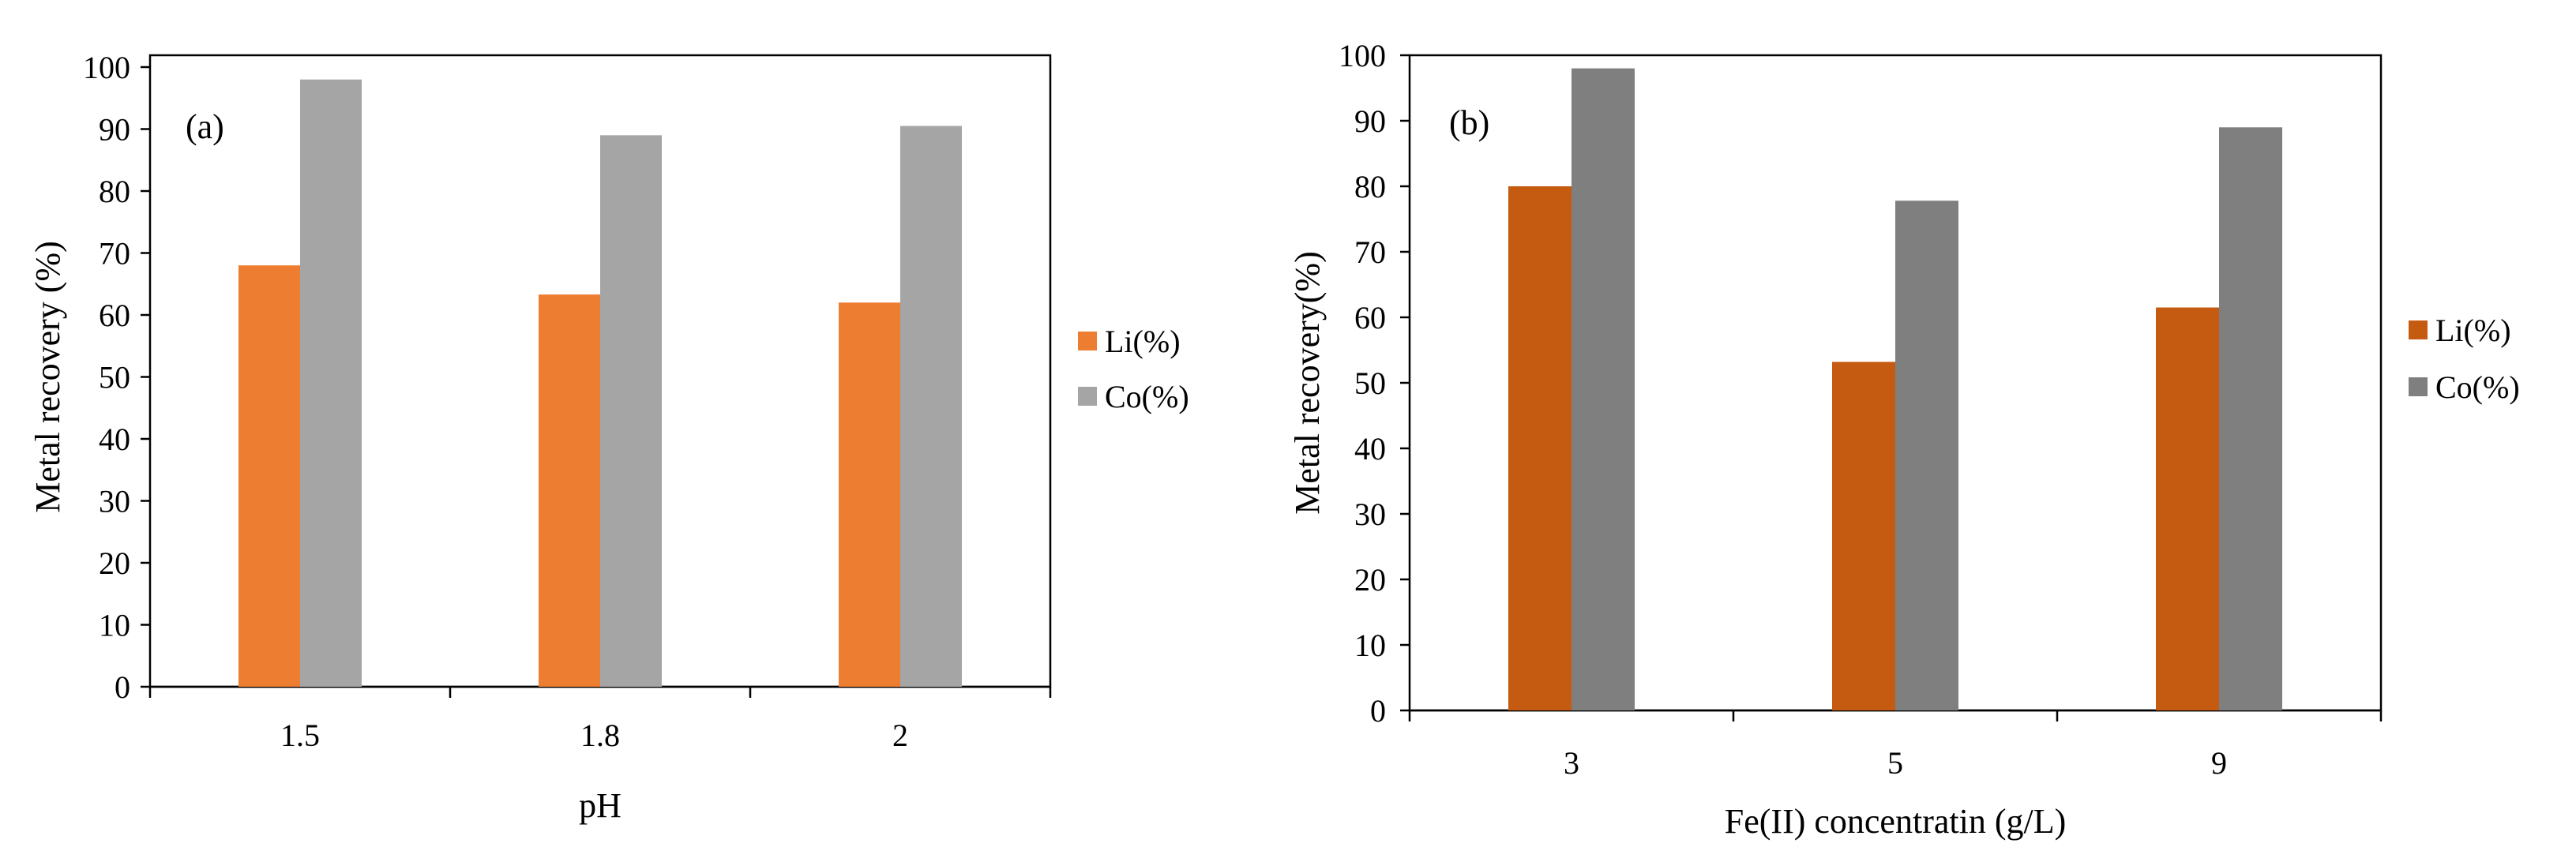 The image size is (2576, 862). What do you see at coordinates (1370, 317) in the screenshot?
I see `chart-b-ytick-label: 60` at bounding box center [1370, 317].